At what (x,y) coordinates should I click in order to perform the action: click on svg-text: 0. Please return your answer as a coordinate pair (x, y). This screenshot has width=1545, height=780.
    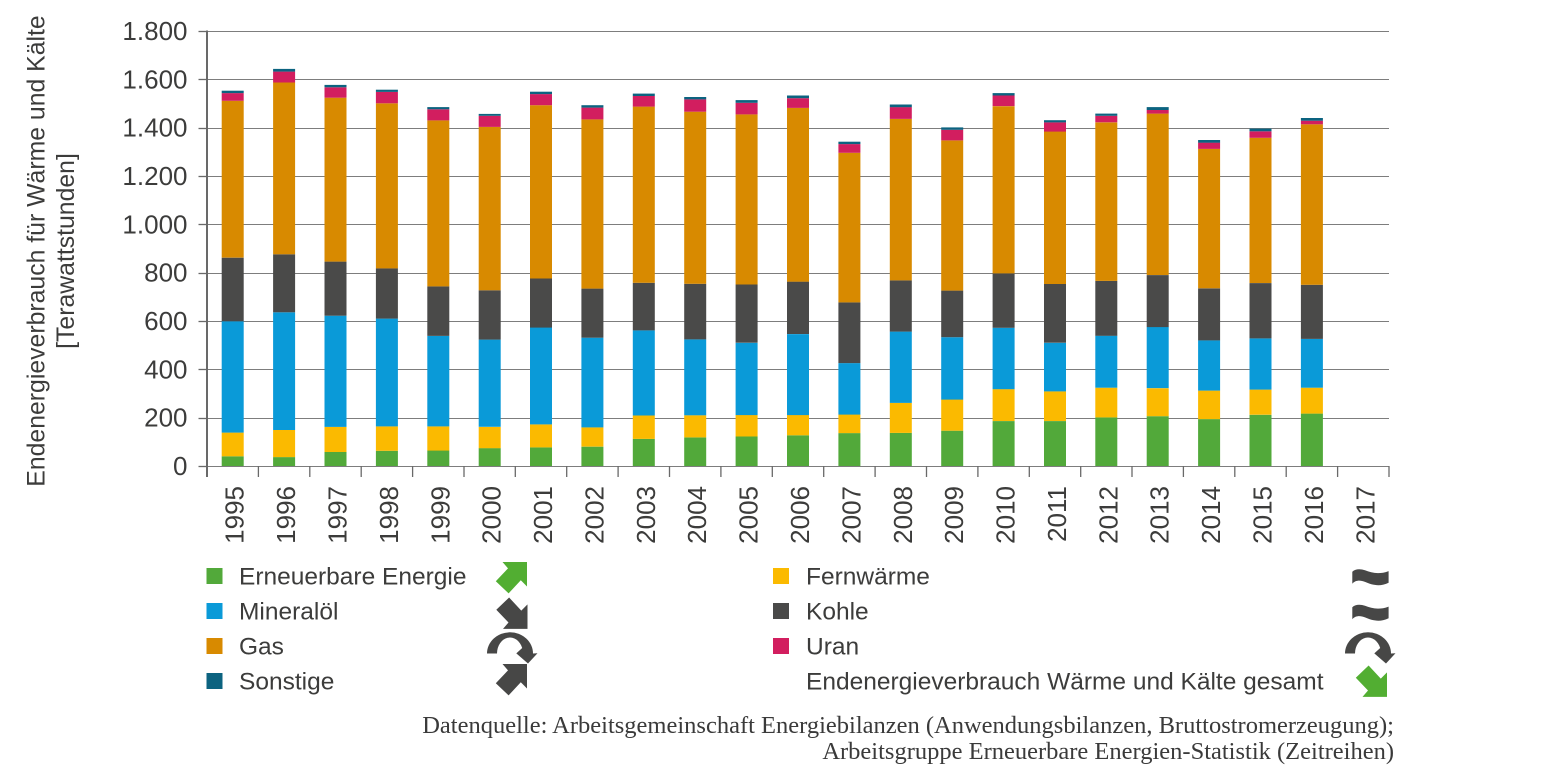
    Looking at the image, I should click on (180, 466).